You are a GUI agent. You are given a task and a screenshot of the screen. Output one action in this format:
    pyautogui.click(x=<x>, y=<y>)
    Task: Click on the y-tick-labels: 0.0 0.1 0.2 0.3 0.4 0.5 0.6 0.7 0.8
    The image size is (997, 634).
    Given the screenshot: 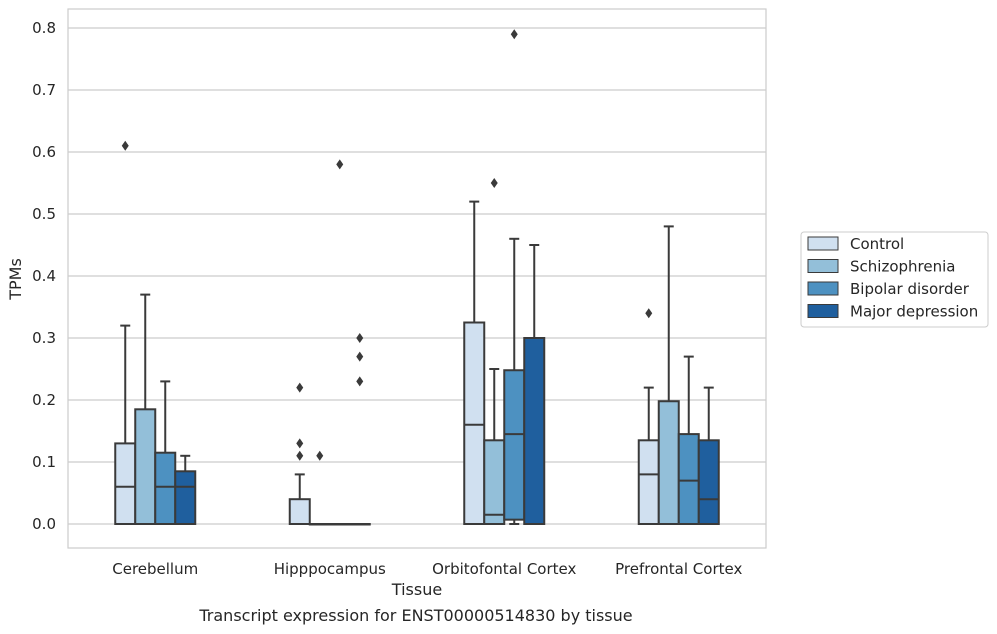 What is the action you would take?
    pyautogui.click(x=44, y=276)
    